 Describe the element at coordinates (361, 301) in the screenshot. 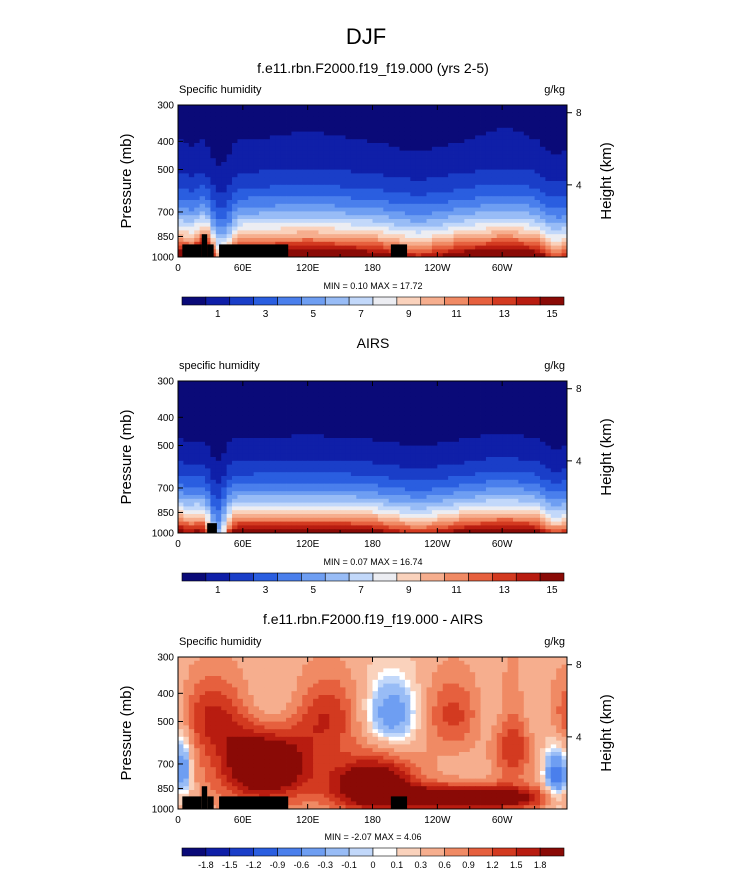

I see `panel-model-colorbar-bin` at that location.